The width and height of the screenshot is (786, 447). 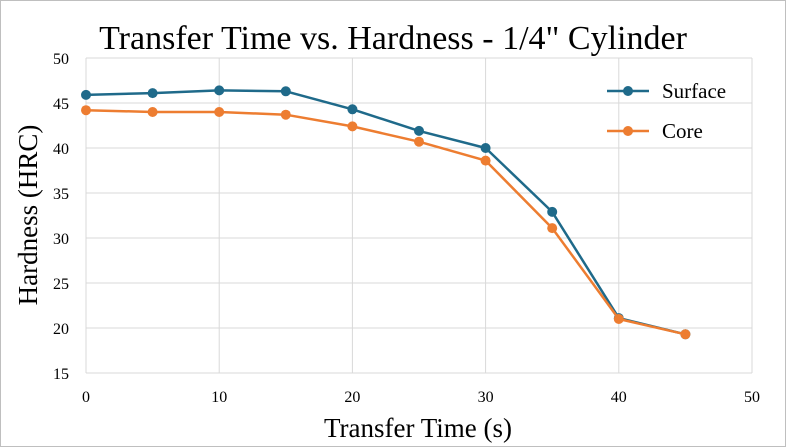 What do you see at coordinates (421, 397) in the screenshot?
I see `x-axis-tick-labels: 0 10 20 30 40 50` at bounding box center [421, 397].